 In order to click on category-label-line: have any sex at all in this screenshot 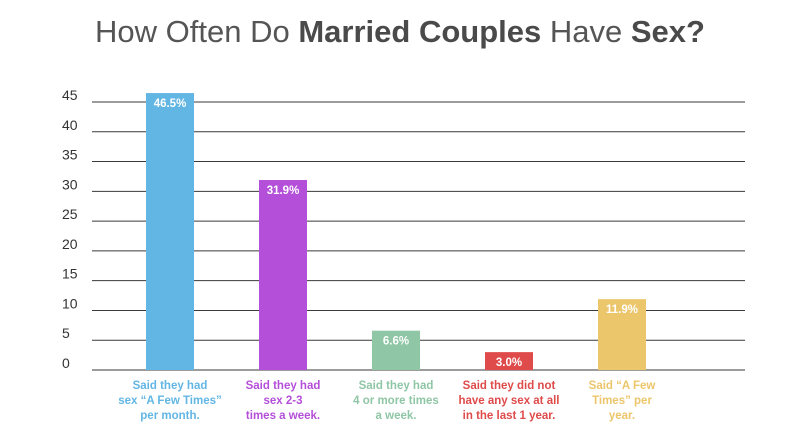, I will do `click(508, 401)`.